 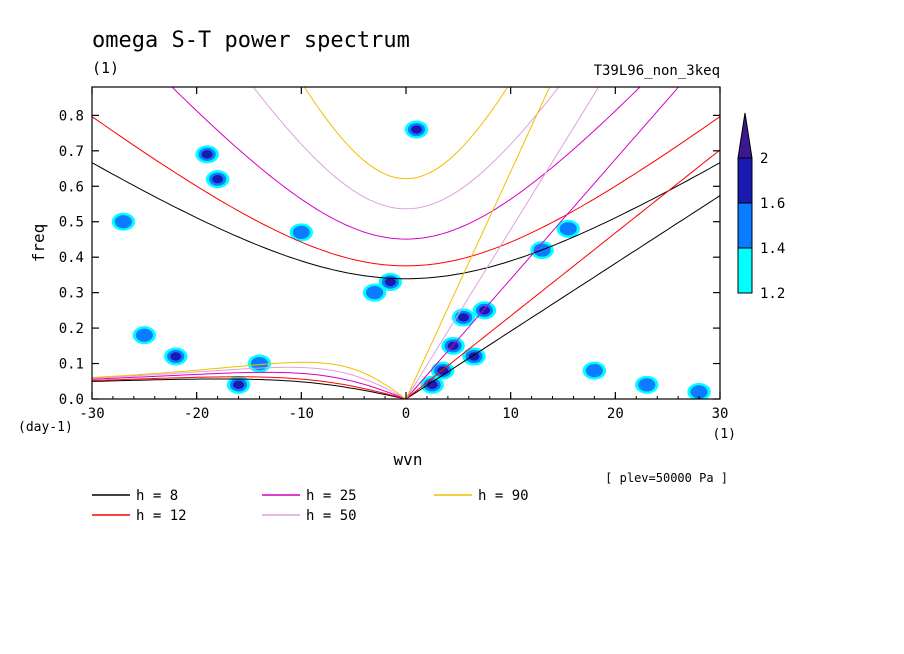 I want to click on y-tick-label: 0.7, so click(x=71, y=152).